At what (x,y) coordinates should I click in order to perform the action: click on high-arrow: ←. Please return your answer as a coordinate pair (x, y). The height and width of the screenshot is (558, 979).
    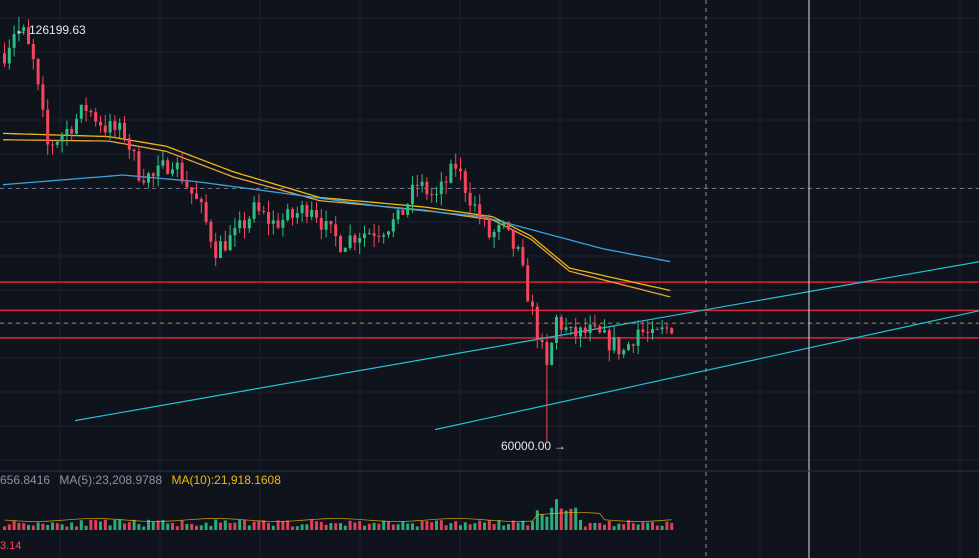
    Looking at the image, I should click on (21, 30).